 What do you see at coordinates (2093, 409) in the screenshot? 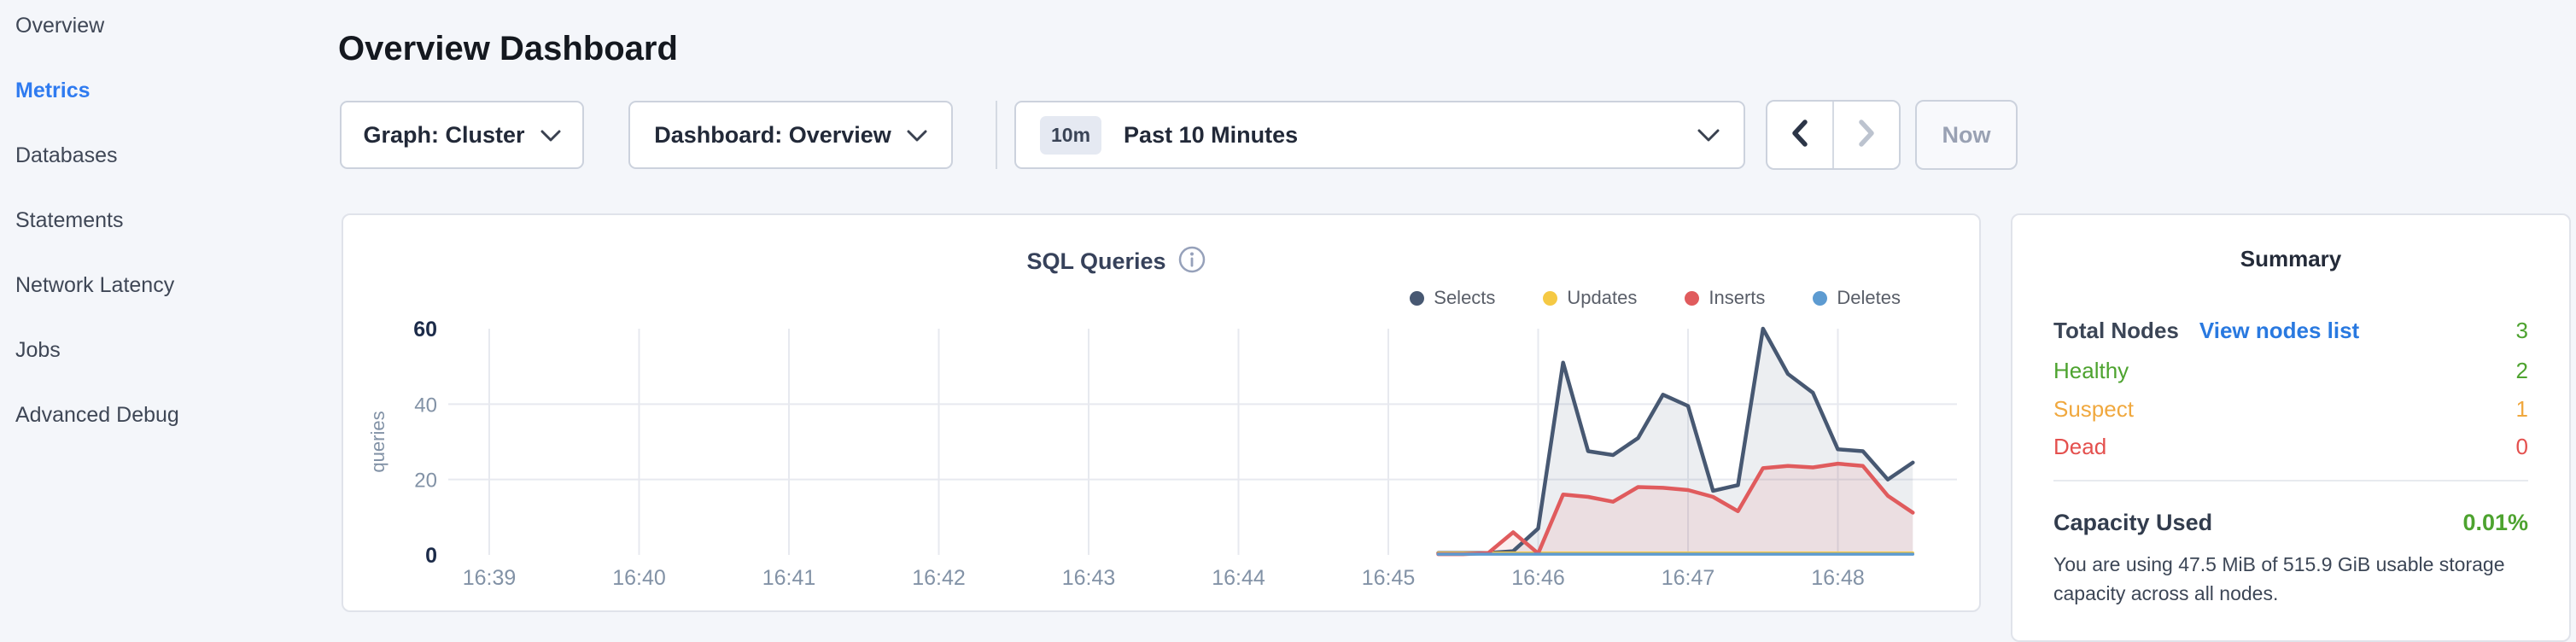
I see `summary-row-label: Suspect` at bounding box center [2093, 409].